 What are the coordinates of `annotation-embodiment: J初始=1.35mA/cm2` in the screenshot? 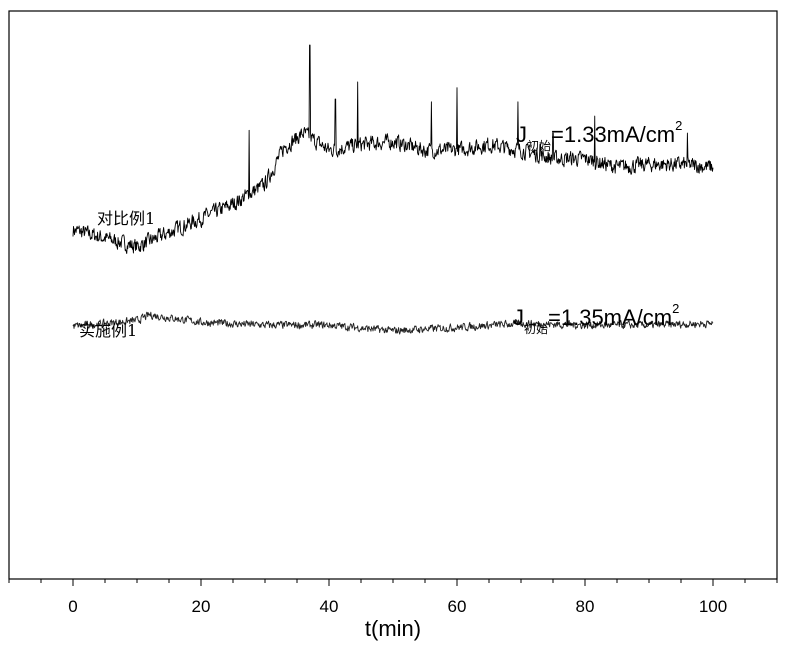 It's located at (596, 318).